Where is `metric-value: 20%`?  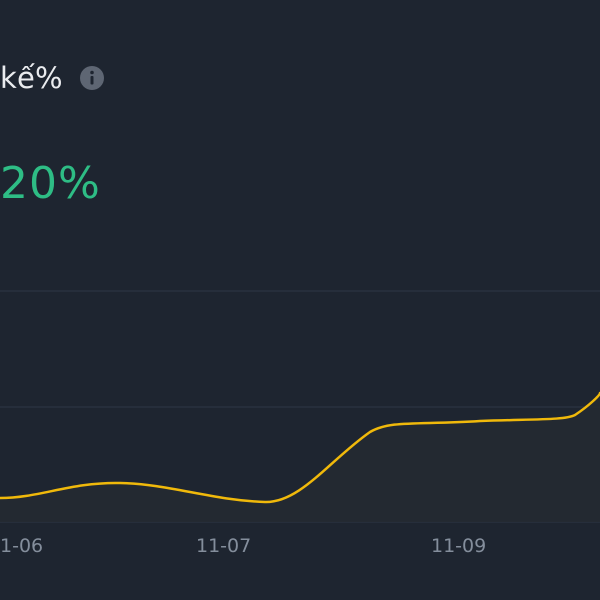
metric-value: 20% is located at coordinates (50, 183).